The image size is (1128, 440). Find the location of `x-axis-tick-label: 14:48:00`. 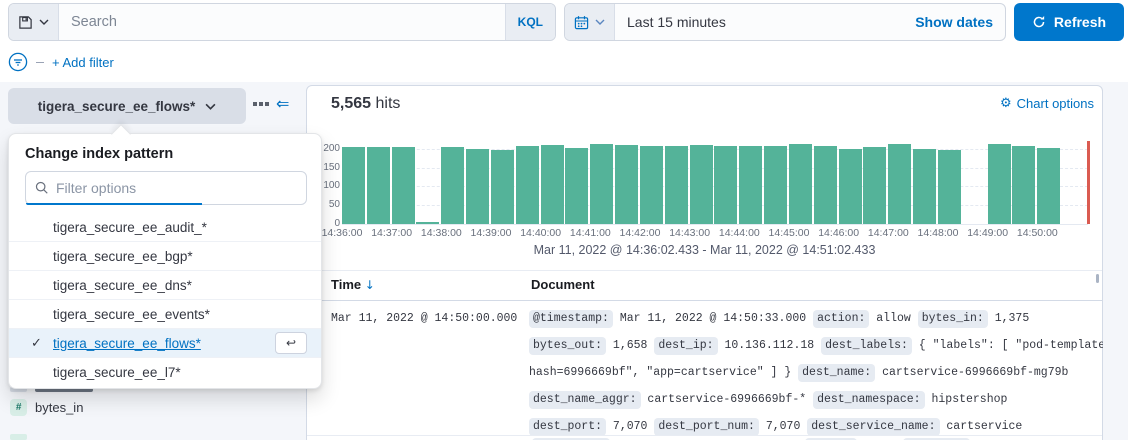

x-axis-tick-label: 14:48:00 is located at coordinates (938, 233).